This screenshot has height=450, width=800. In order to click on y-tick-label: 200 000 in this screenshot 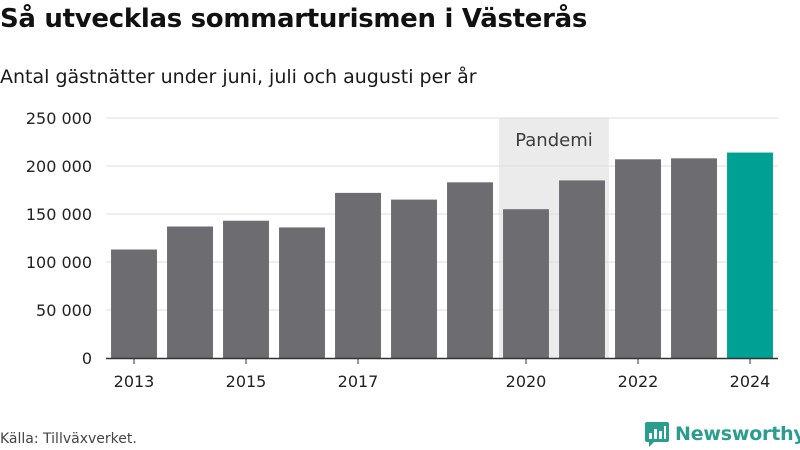, I will do `click(59, 166)`.